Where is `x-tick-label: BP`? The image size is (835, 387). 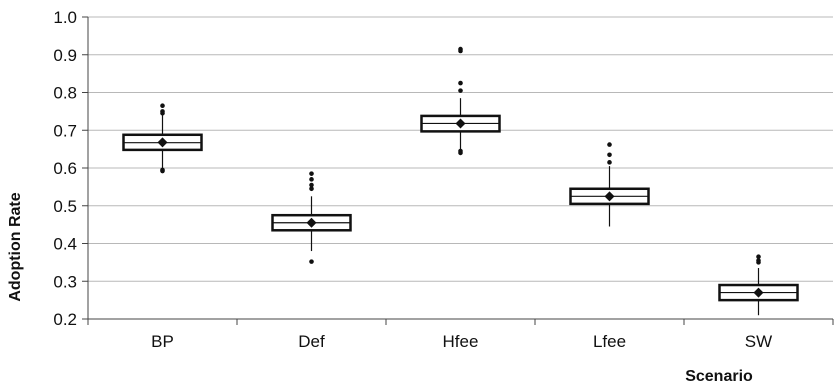 x-tick-label: BP is located at coordinates (162, 341).